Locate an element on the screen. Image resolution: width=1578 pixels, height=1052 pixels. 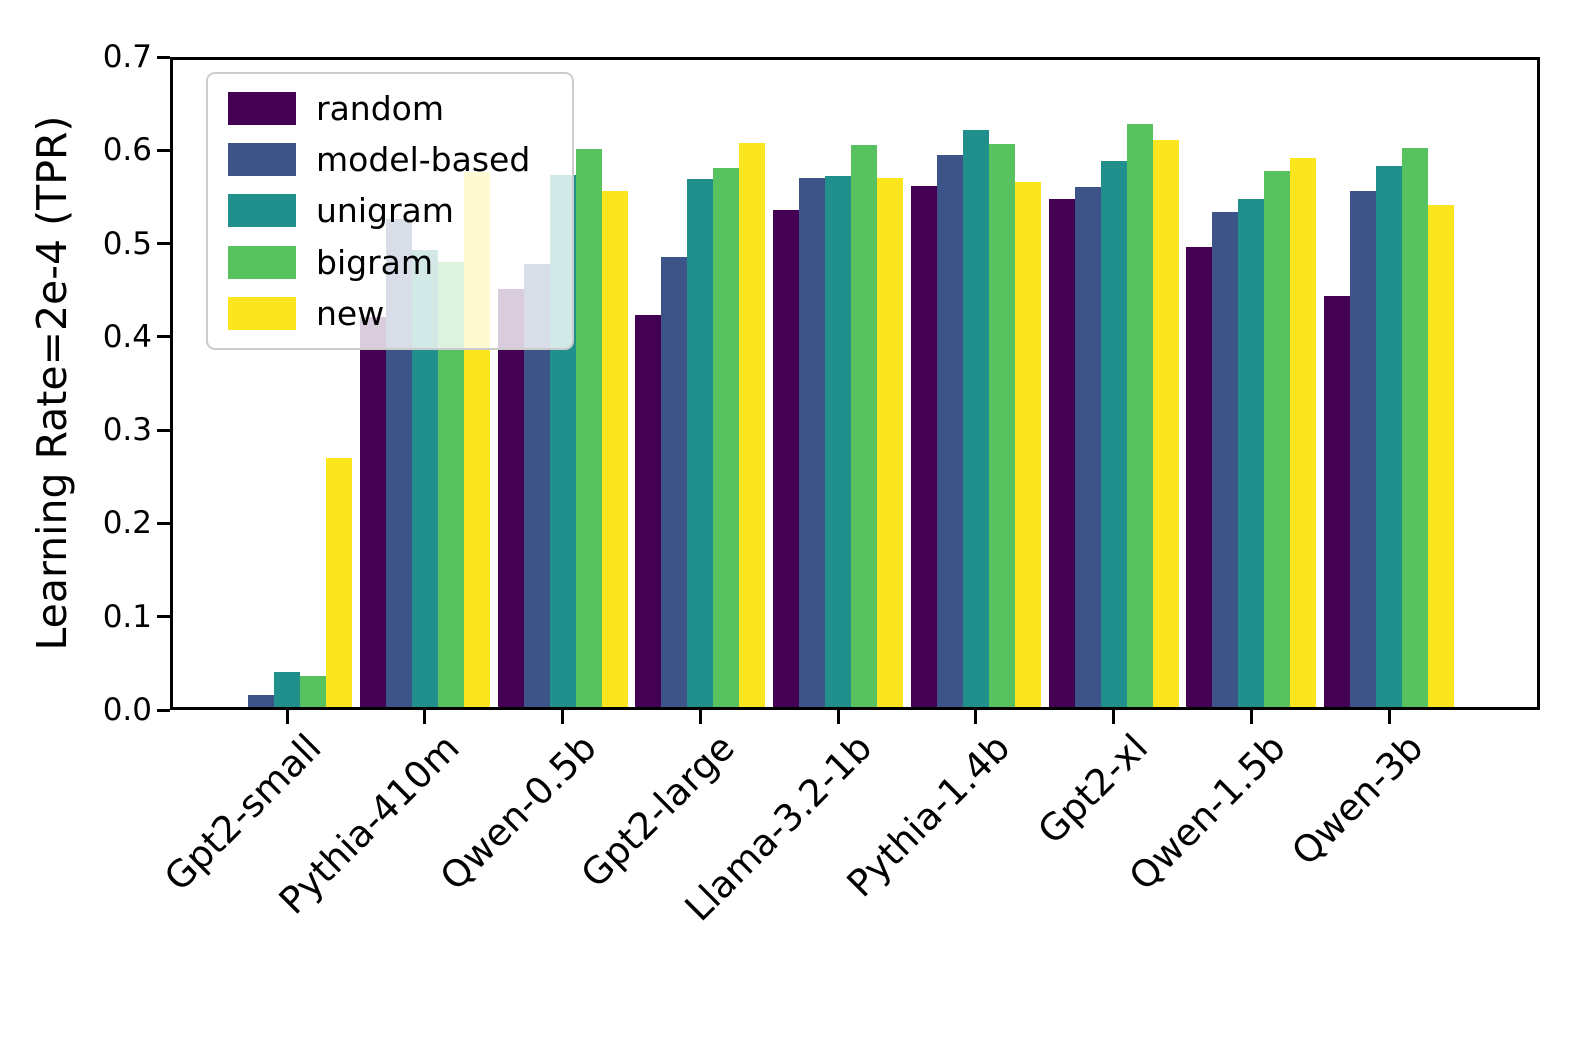
bar-random-Gpt2-xl is located at coordinates (1061, 454).